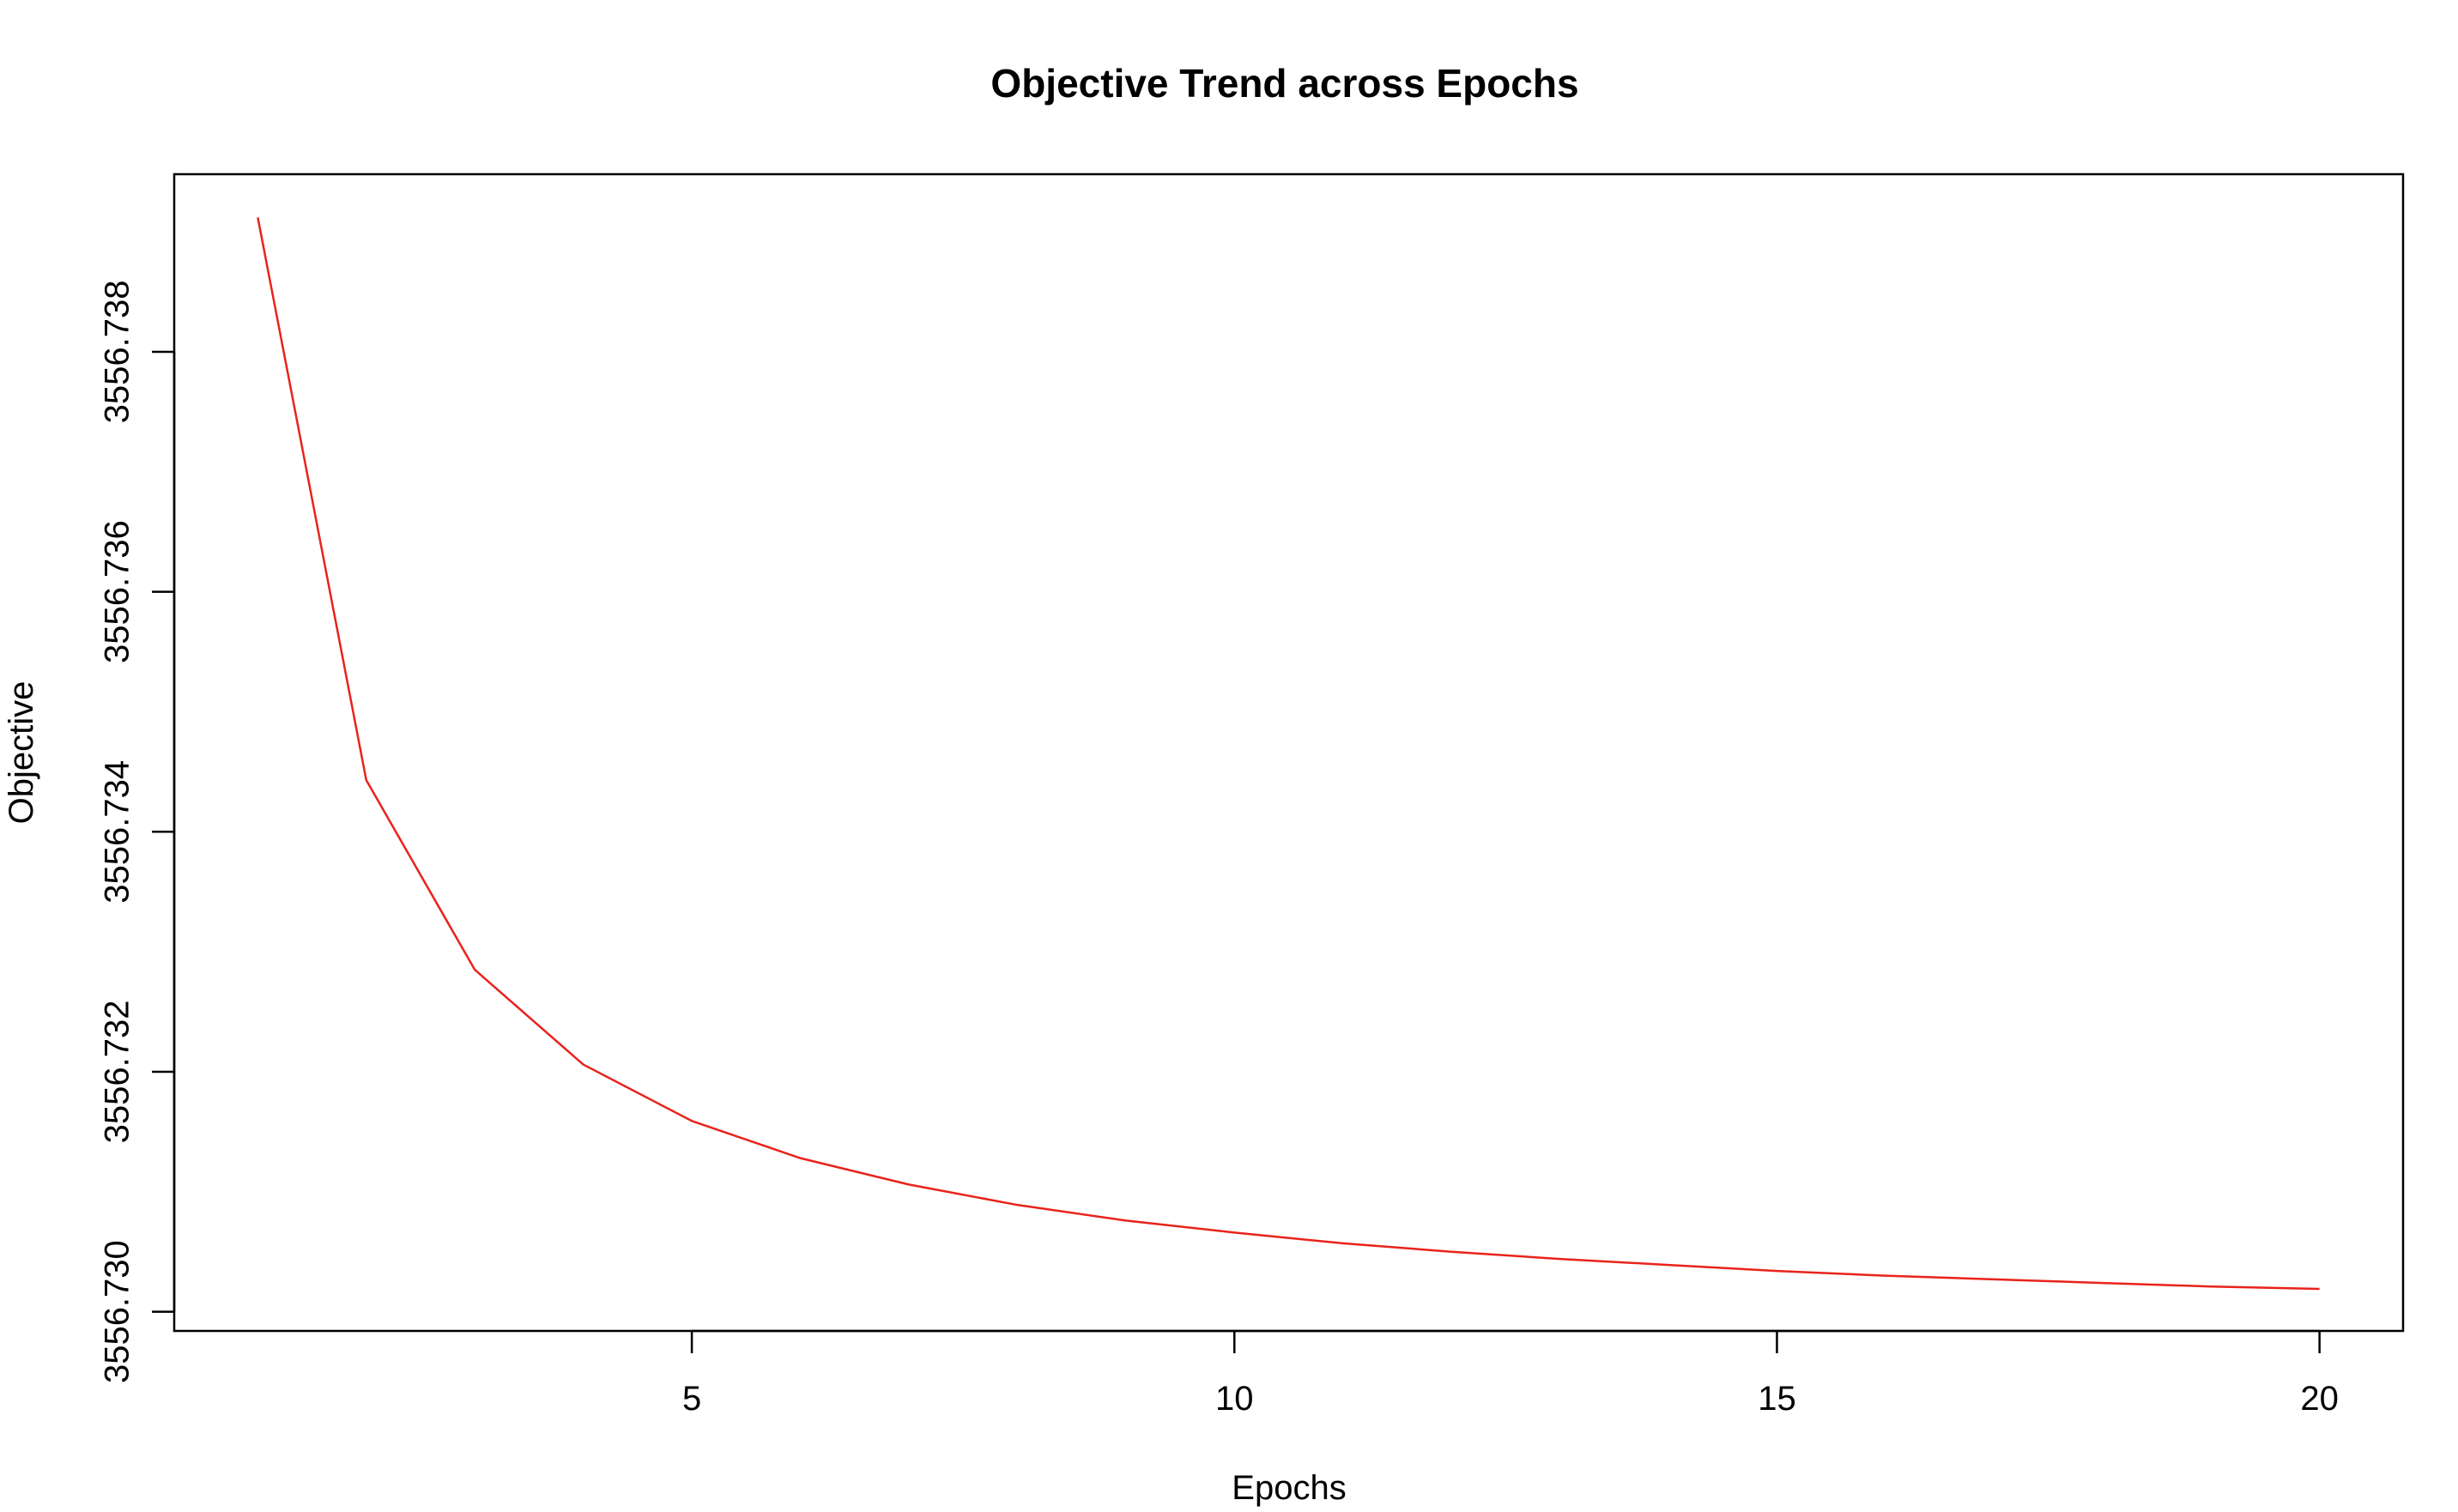 This screenshot has width=2458, height=1512. Describe the element at coordinates (1234, 1399) in the screenshot. I see `x-tick-label: 10` at that location.